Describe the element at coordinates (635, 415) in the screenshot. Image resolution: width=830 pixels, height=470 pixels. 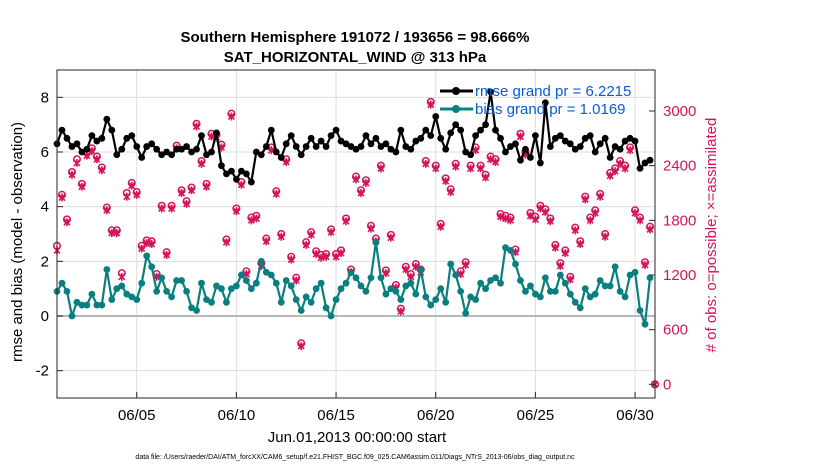
I see `x-tick-label: 06/30` at that location.